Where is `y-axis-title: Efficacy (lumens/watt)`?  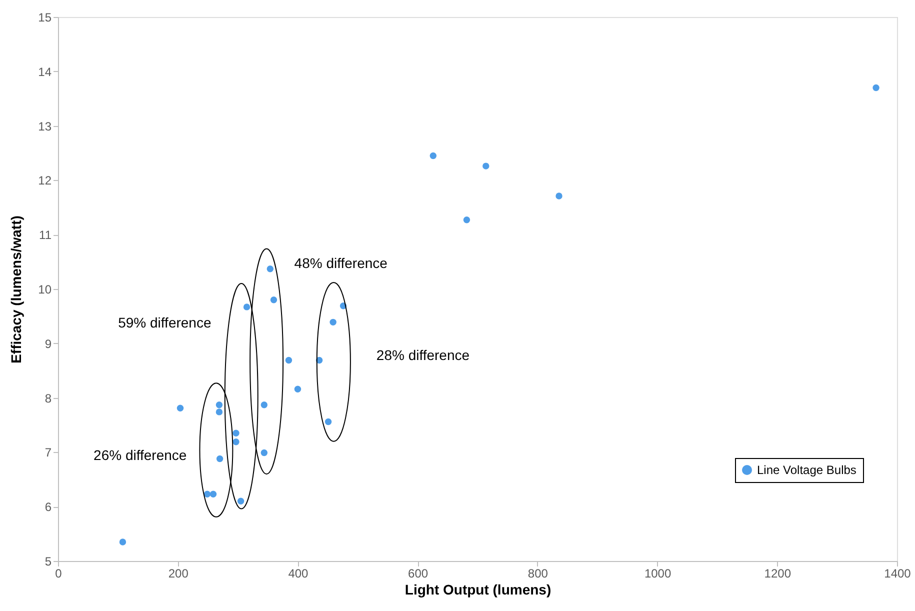
y-axis-title: Efficacy (lumens/watt) is located at coordinates (16, 290).